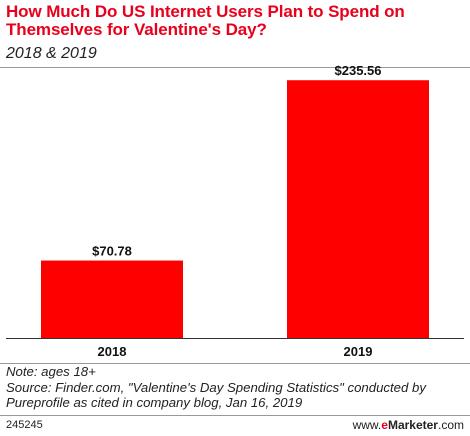 The height and width of the screenshot is (436, 470). What do you see at coordinates (412, 425) in the screenshot?
I see `brand-name: Marketer` at bounding box center [412, 425].